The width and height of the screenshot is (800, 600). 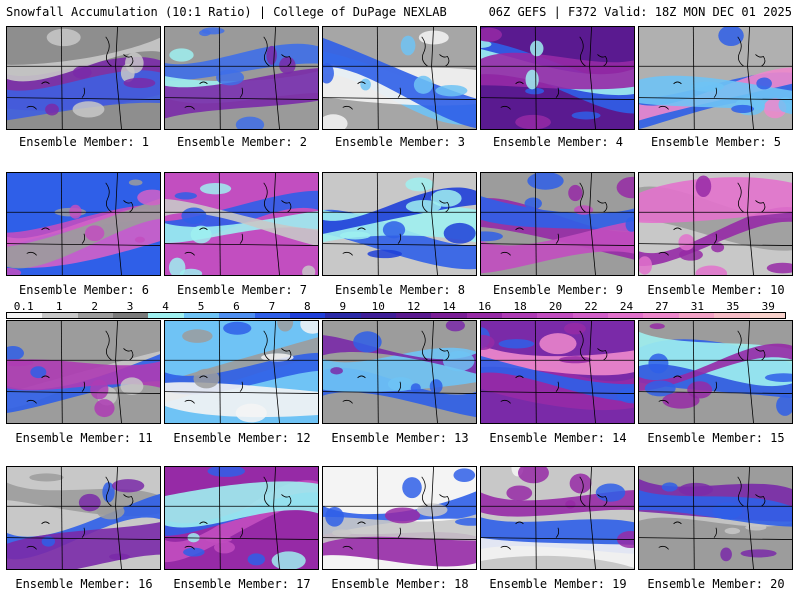 What do you see at coordinates (165, 306) in the screenshot?
I see `color-scale-label: 4` at bounding box center [165, 306].